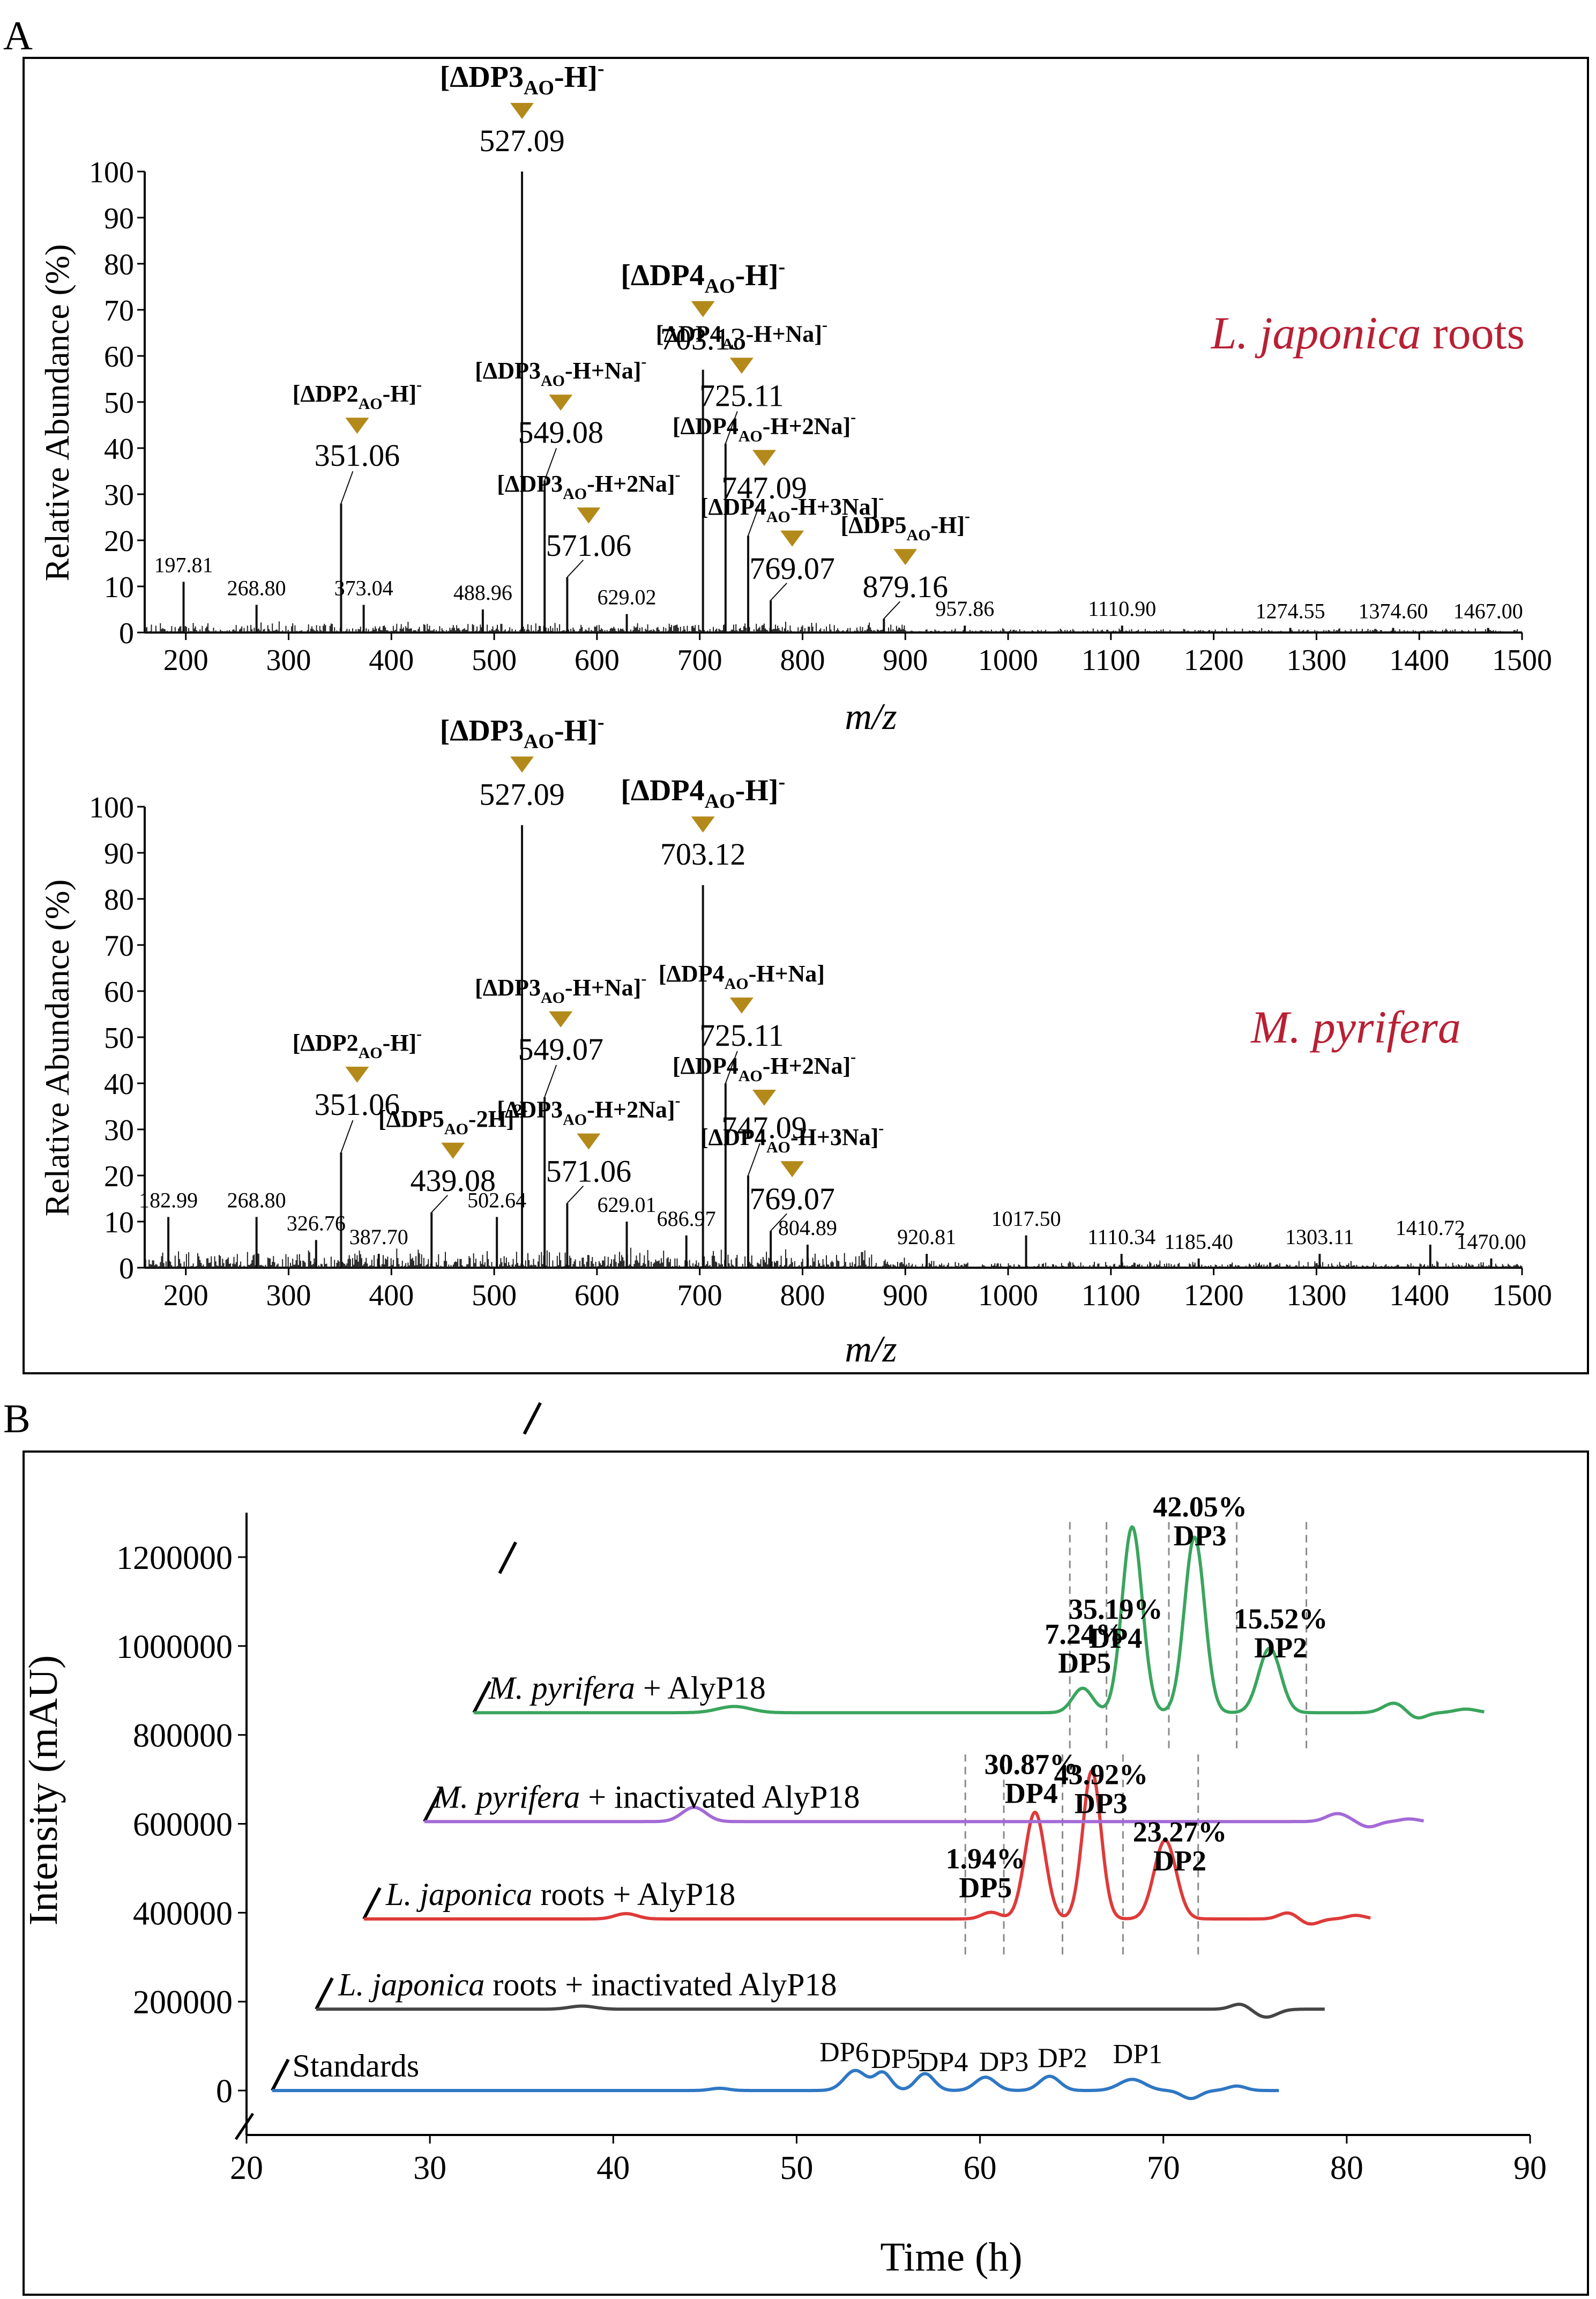 Image resolution: width=1596 pixels, height=2299 pixels. What do you see at coordinates (1062, 2058) in the screenshot?
I see `peak-dp-label: DP2` at bounding box center [1062, 2058].